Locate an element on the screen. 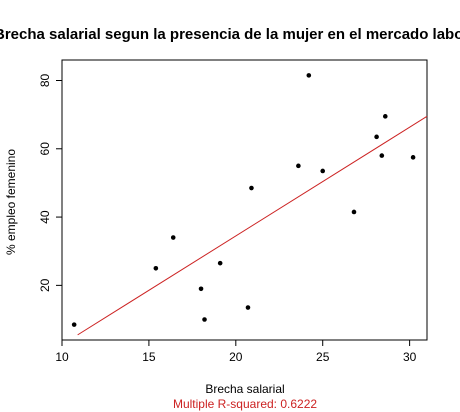  y-tick-label: 60 is located at coordinates (45, 149).